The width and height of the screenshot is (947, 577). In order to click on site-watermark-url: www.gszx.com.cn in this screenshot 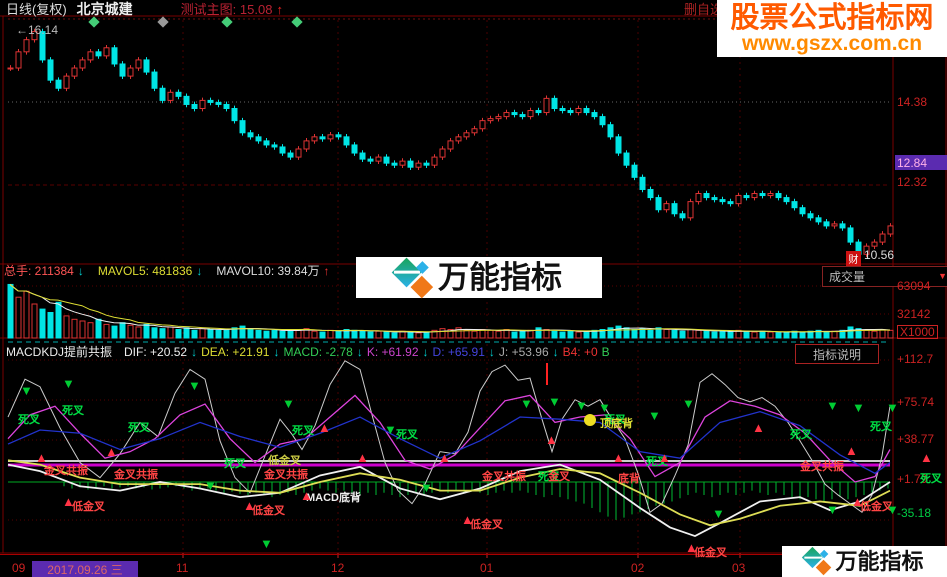, I will do `click(832, 43)`.